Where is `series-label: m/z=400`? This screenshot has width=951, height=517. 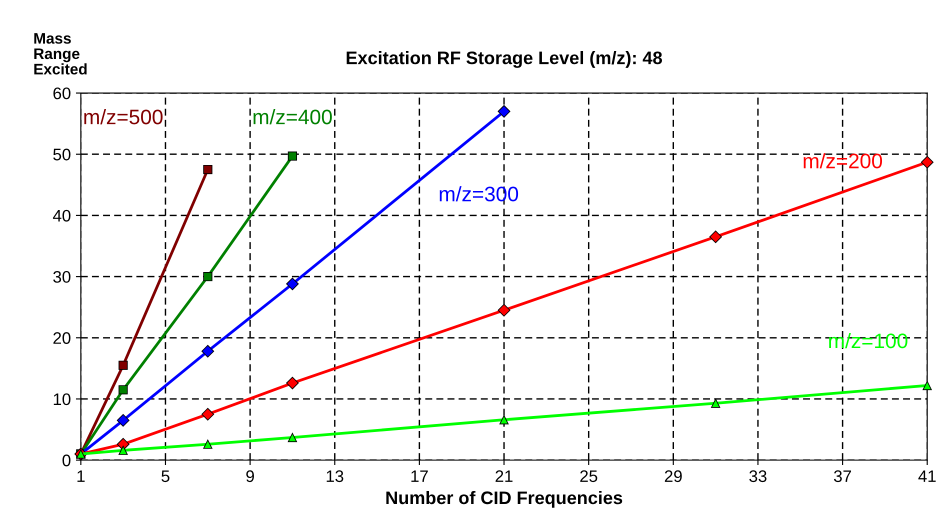
series-label: m/z=400 is located at coordinates (293, 116).